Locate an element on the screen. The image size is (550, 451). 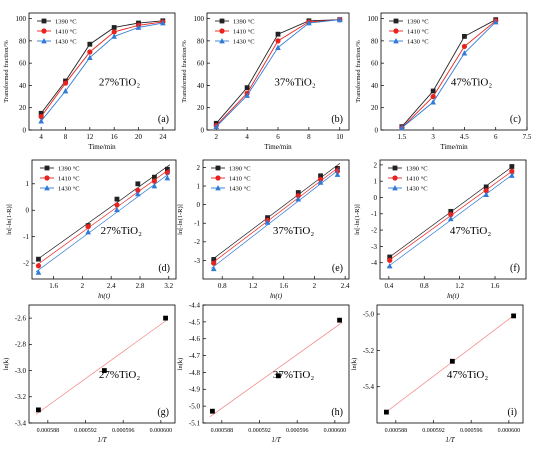
fit-line is located at coordinates (103, 212).